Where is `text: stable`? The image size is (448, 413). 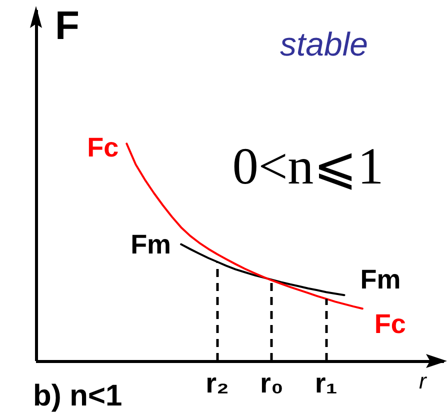
text: stable is located at coordinates (324, 44).